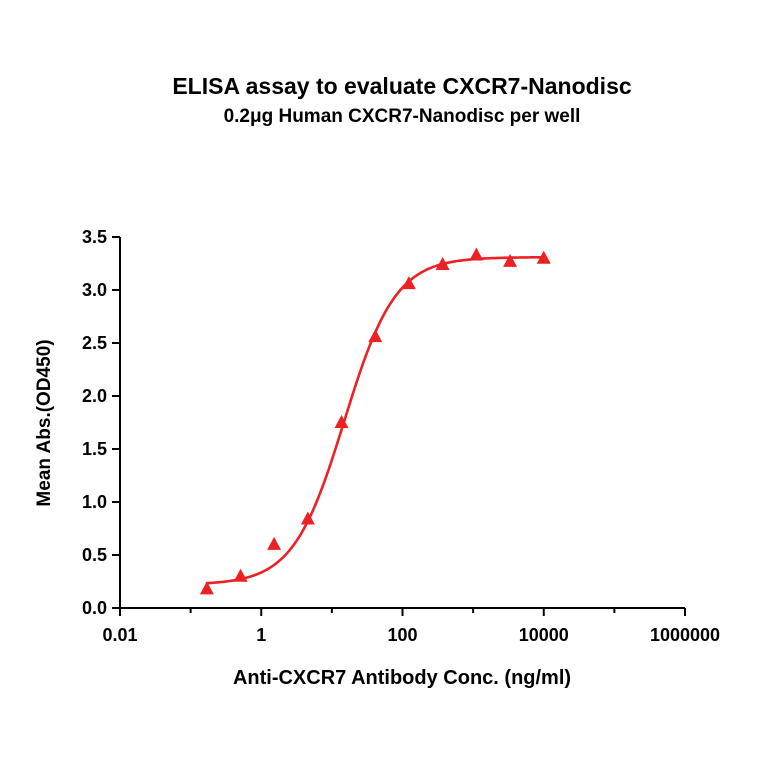  I want to click on x-tick-label: 10000, so click(544, 635).